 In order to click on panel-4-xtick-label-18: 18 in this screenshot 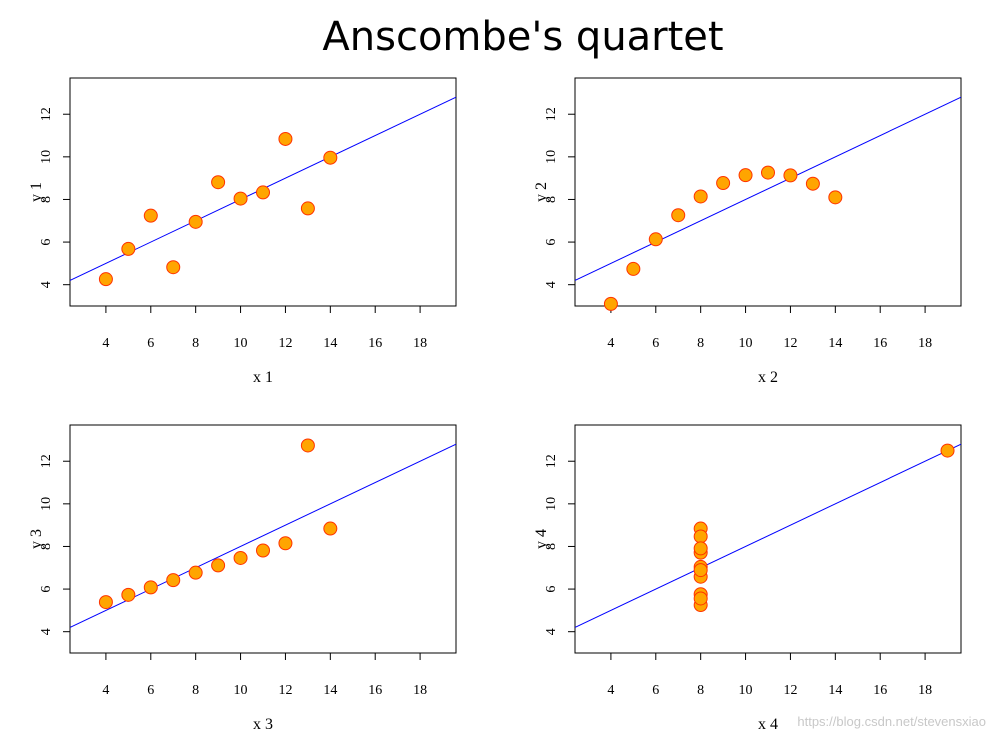, I will do `click(925, 690)`.